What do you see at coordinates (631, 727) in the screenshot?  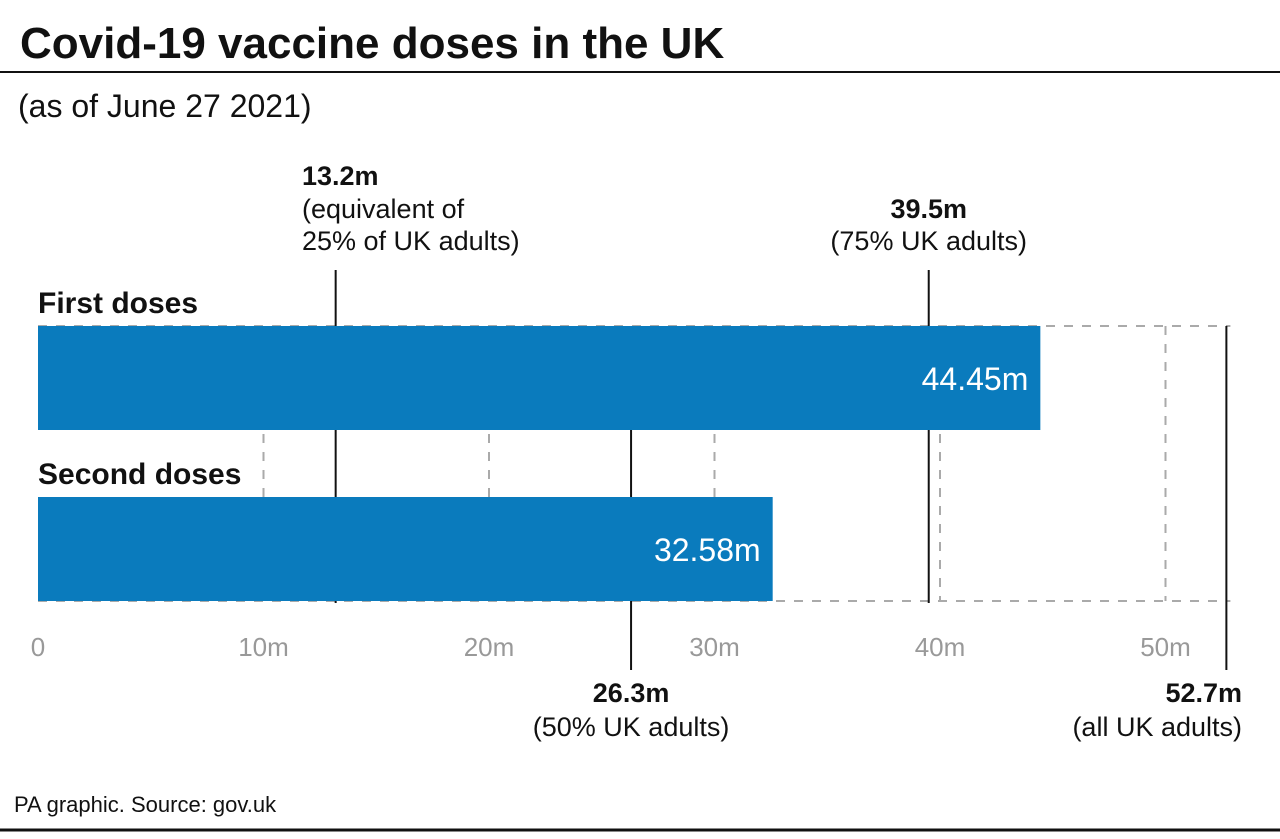 I see `annotation-note: (50% UK adults)` at bounding box center [631, 727].